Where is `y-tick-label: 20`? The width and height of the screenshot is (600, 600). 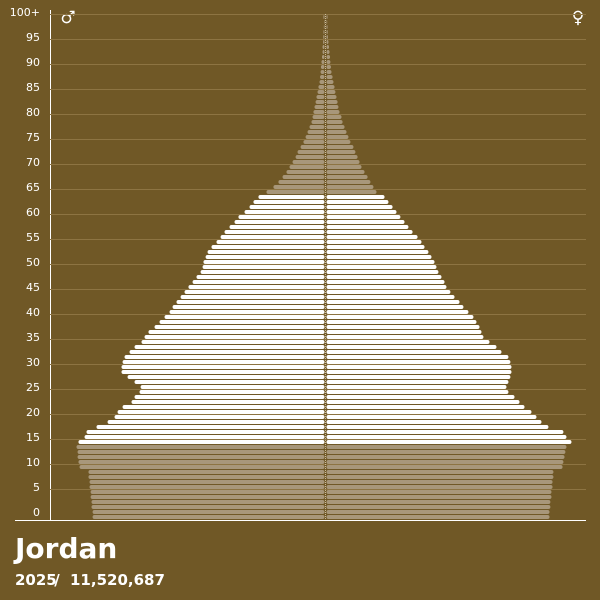 y-tick-label: 20 is located at coordinates (33, 412).